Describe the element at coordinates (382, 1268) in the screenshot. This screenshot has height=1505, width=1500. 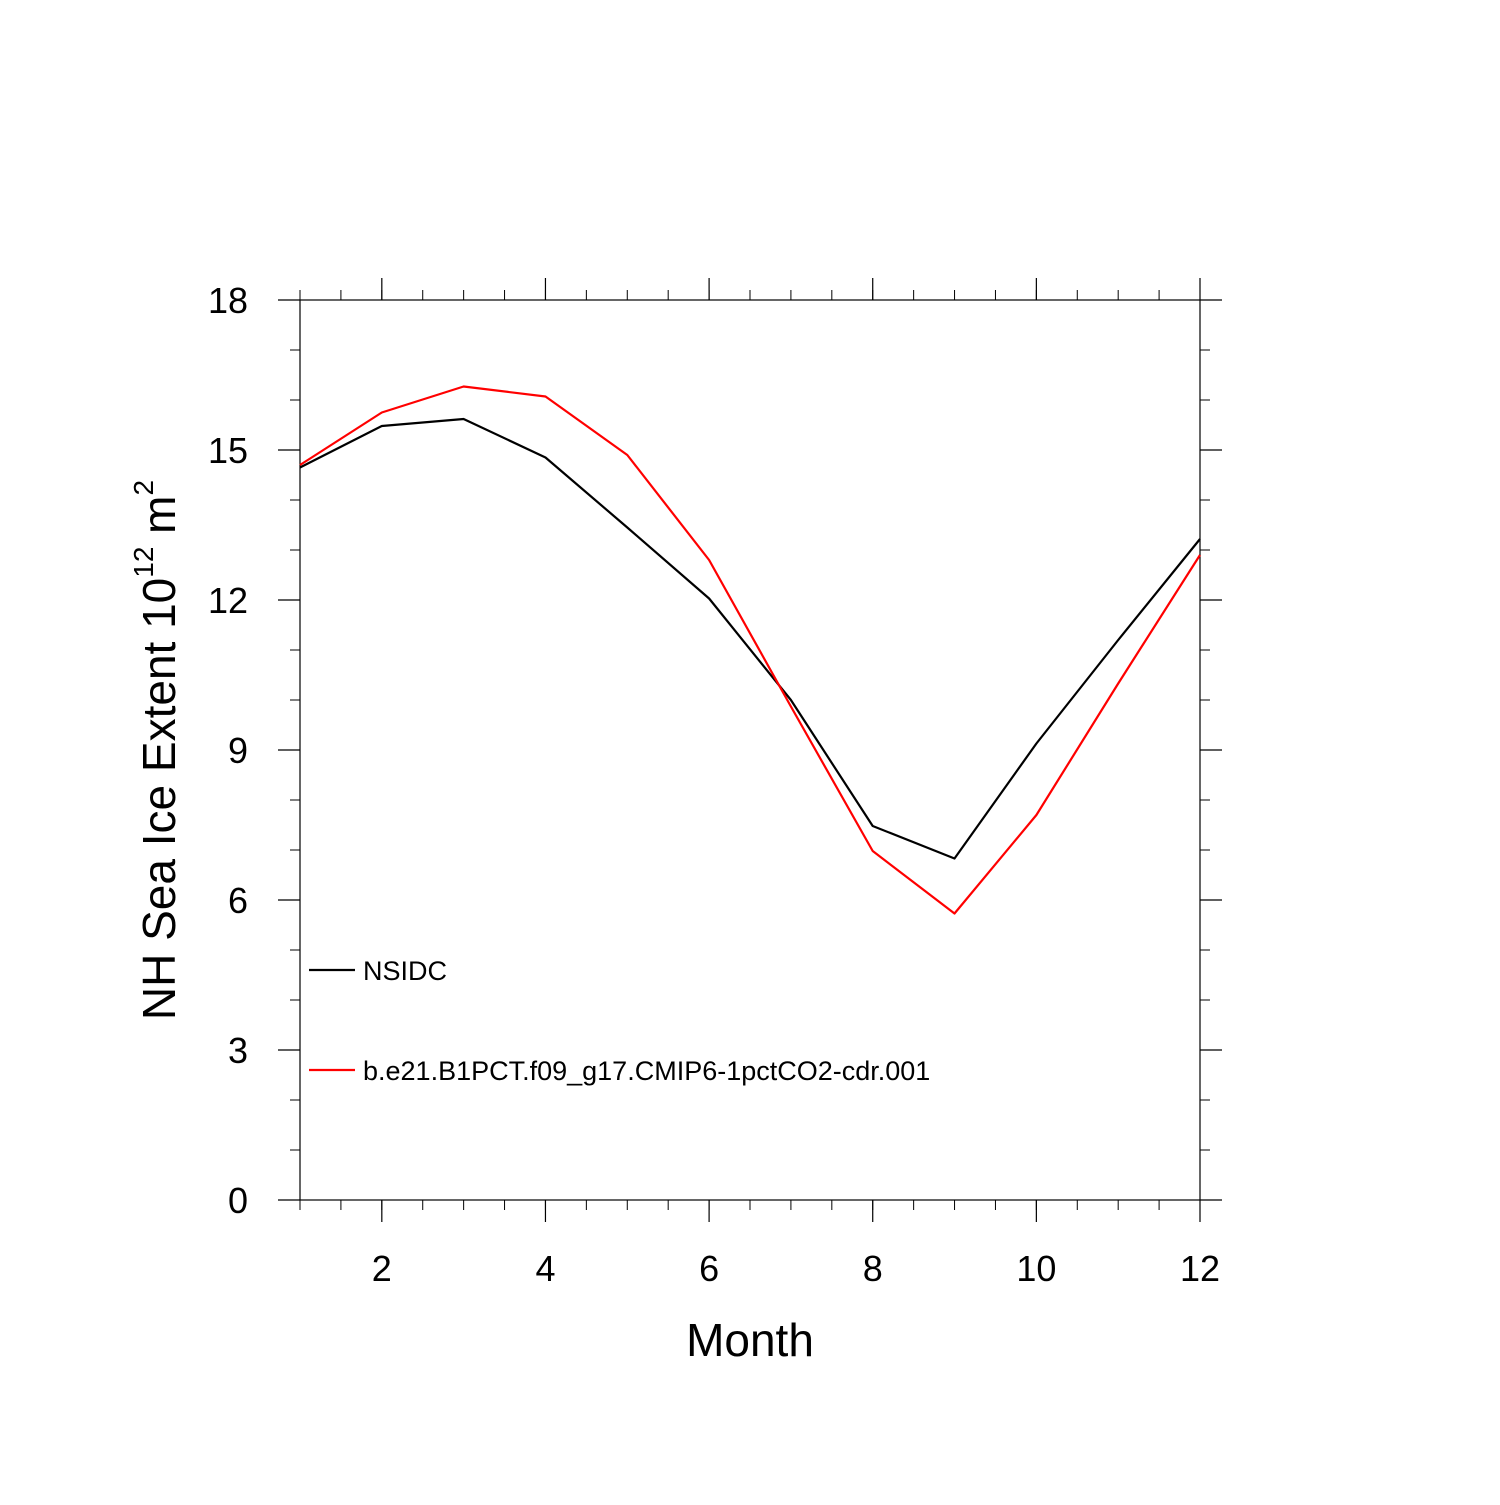
I see `x-tick-label: 2` at that location.